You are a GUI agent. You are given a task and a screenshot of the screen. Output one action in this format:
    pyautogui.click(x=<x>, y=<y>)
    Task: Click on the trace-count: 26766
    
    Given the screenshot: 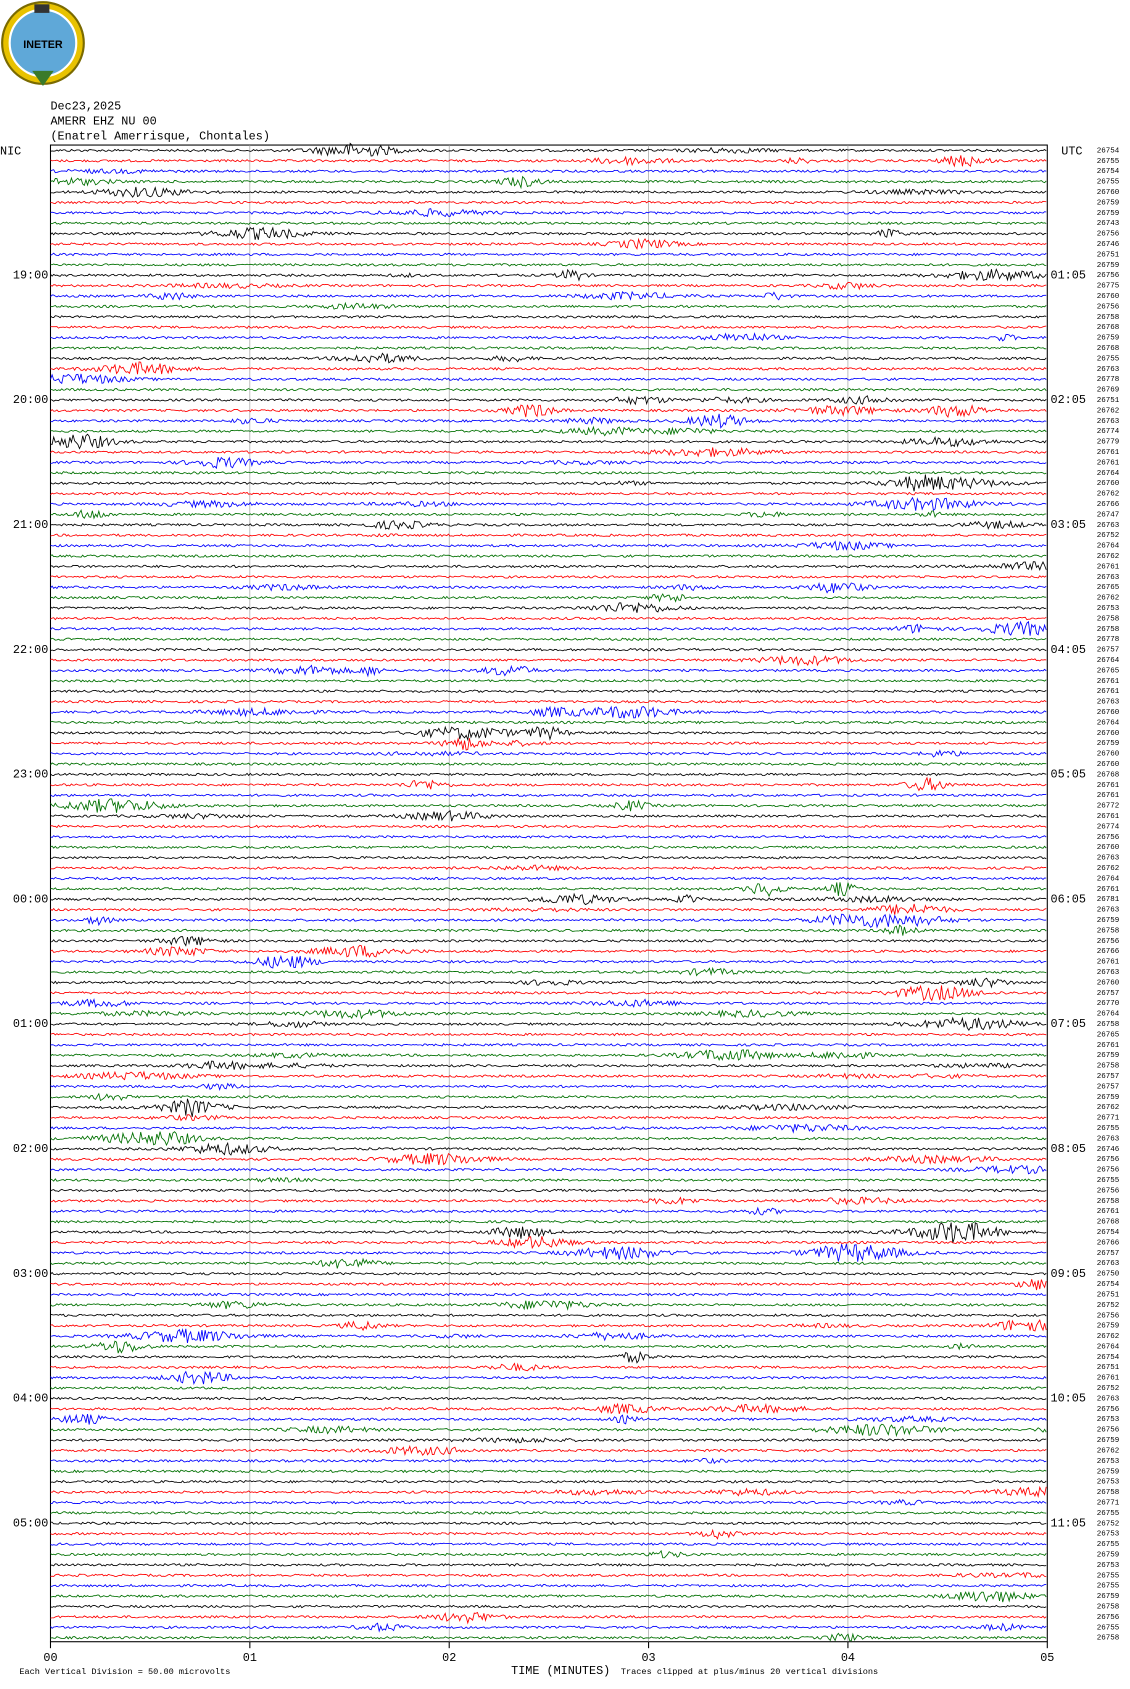 What is the action you would take?
    pyautogui.click(x=1108, y=1243)
    